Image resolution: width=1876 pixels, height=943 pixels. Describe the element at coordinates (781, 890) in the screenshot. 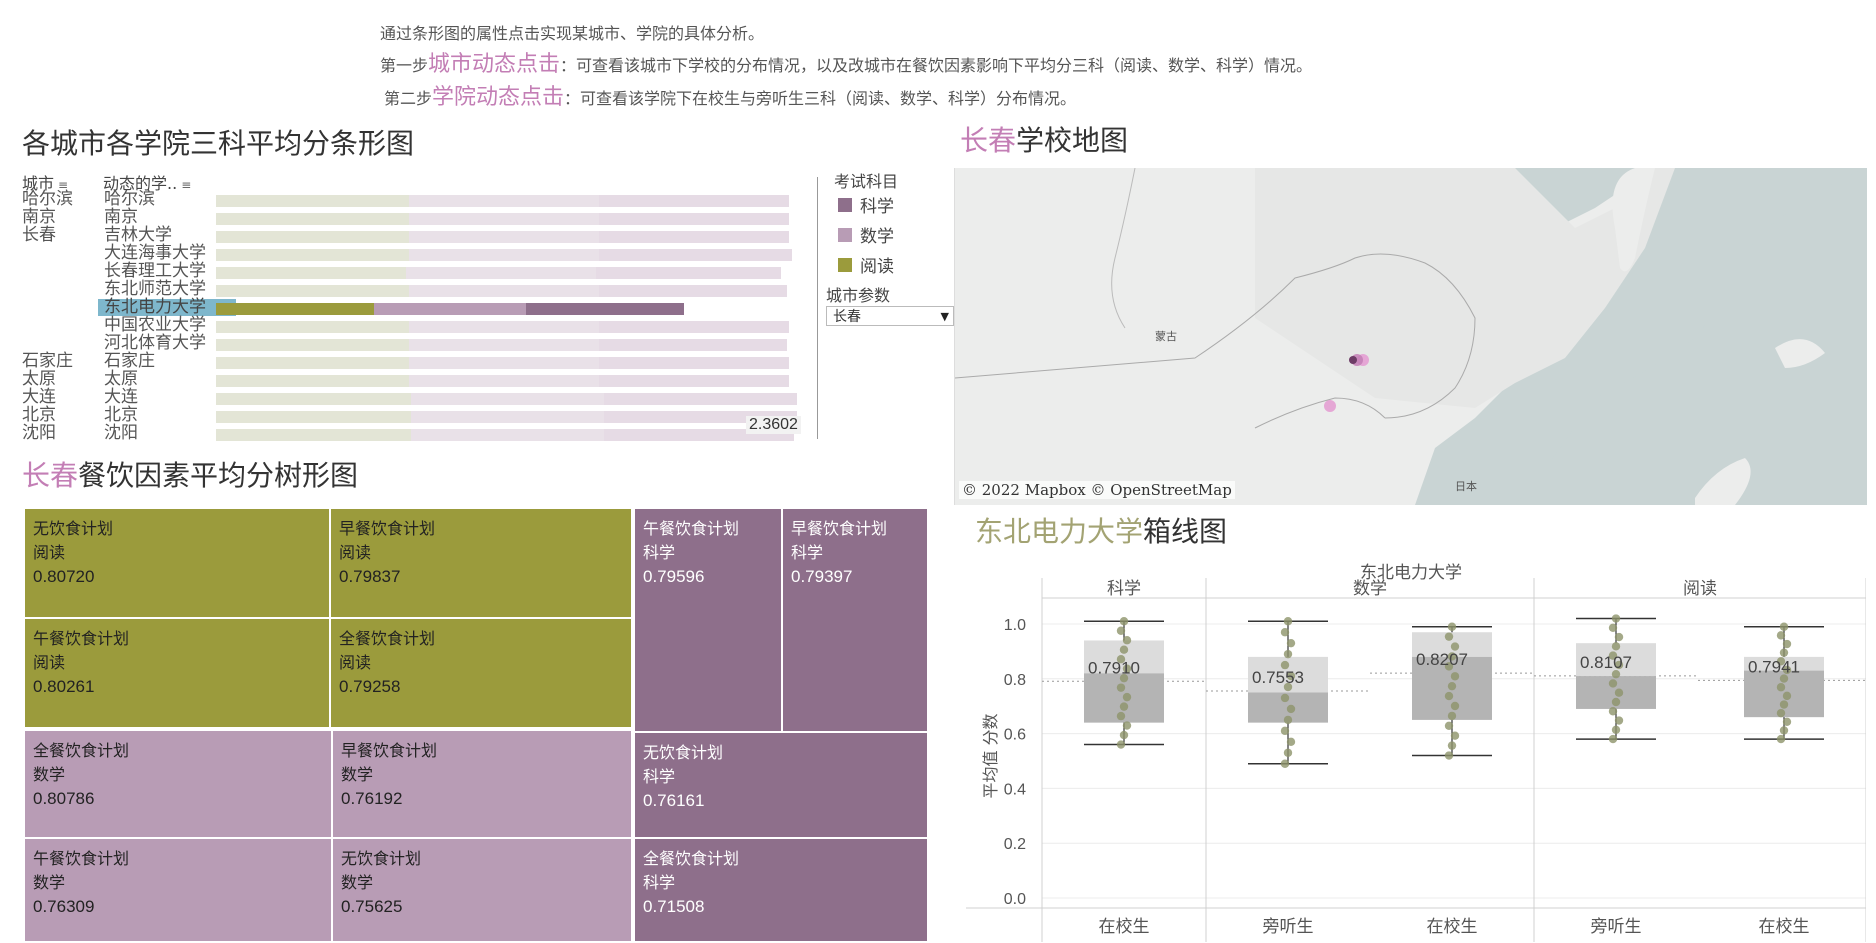

I see `treemap-cell: 全餐饮食计划 科学 0.71508` at that location.